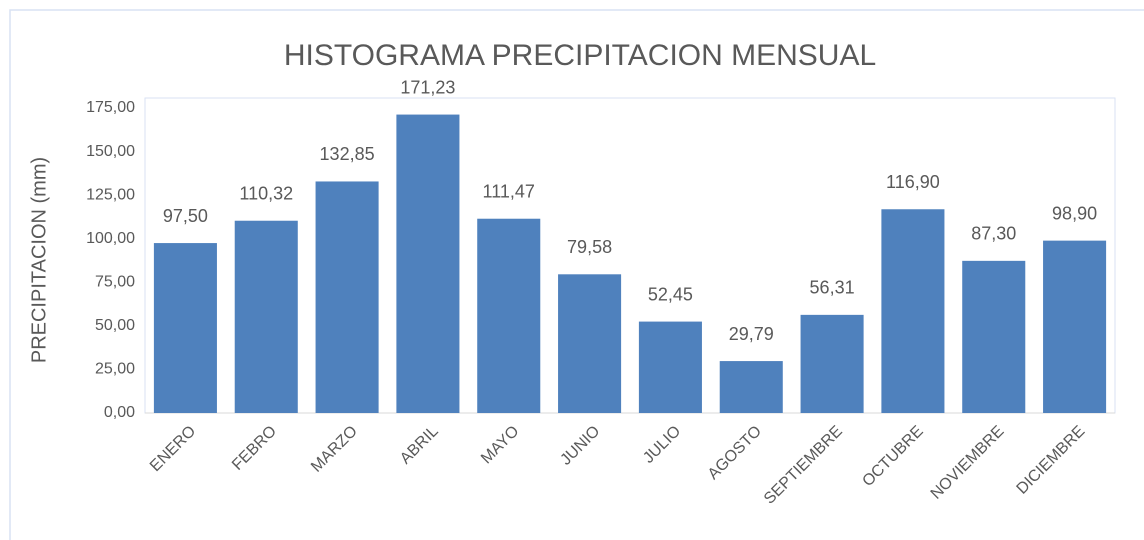 The height and width of the screenshot is (540, 1144). Describe the element at coordinates (419, 445) in the screenshot. I see `x-tick-label: ABRIL` at that location.